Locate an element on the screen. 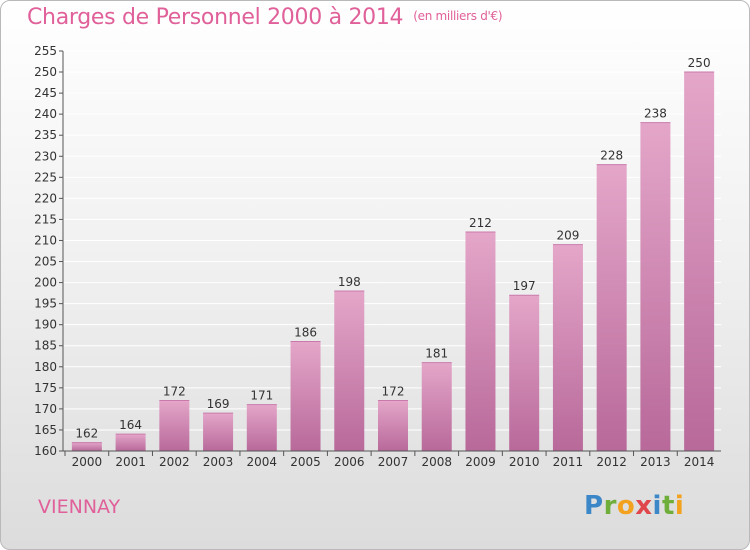 This screenshot has width=750, height=550. y-tick-label: 185 is located at coordinates (45, 346).